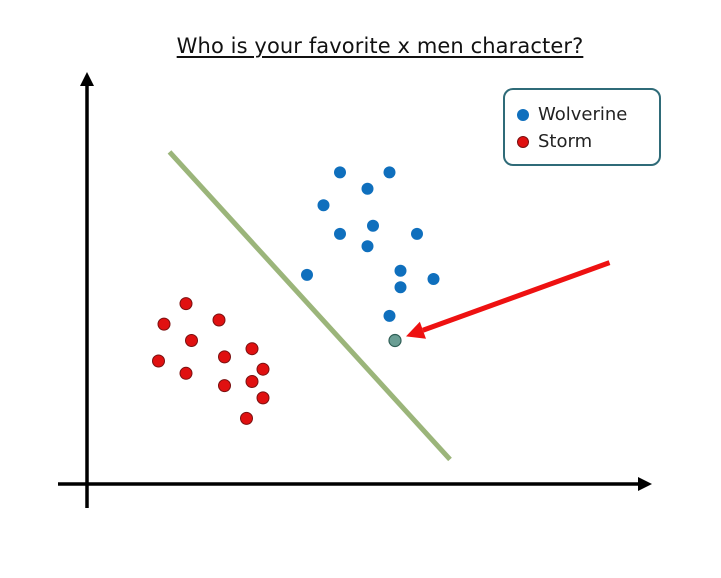 The height and width of the screenshot is (578, 721). Describe the element at coordinates (380, 46) in the screenshot. I see `chart-title: Who is your favorite x men character?` at that location.